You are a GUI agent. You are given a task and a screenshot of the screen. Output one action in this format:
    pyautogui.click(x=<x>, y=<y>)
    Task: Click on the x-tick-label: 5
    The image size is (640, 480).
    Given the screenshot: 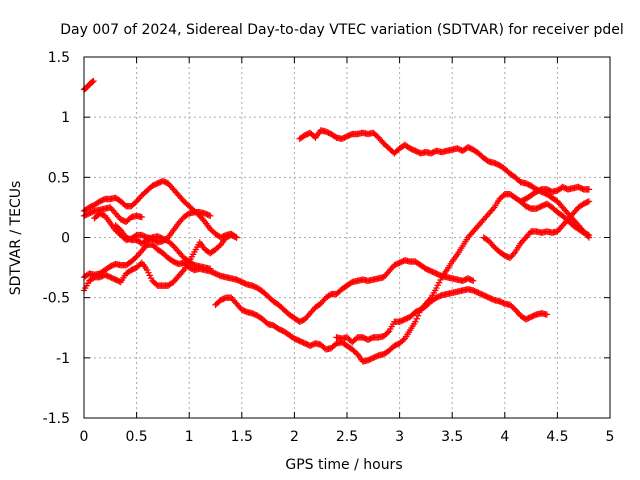 What is the action you would take?
    pyautogui.click(x=610, y=437)
    